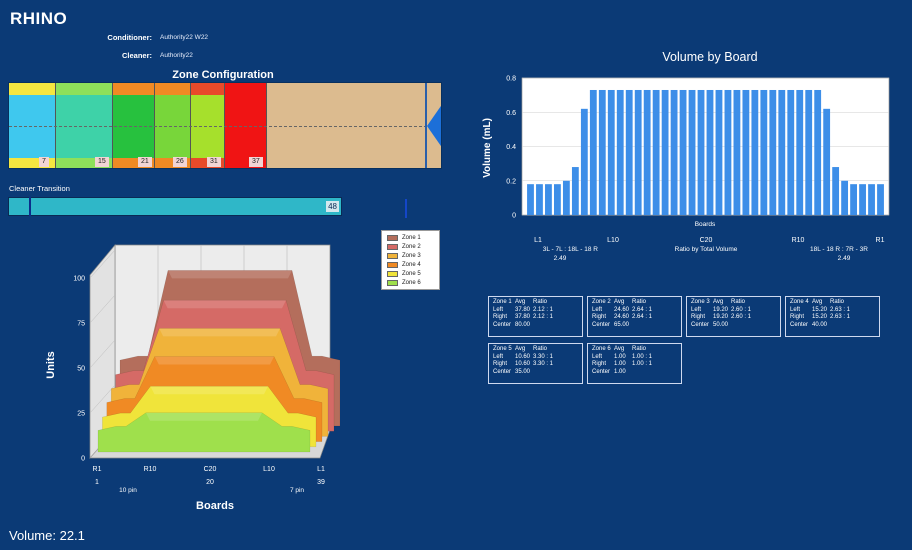 The height and width of the screenshot is (550, 912). Describe the element at coordinates (81, 369) in the screenshot. I see `units-y-tick: 50` at that location.